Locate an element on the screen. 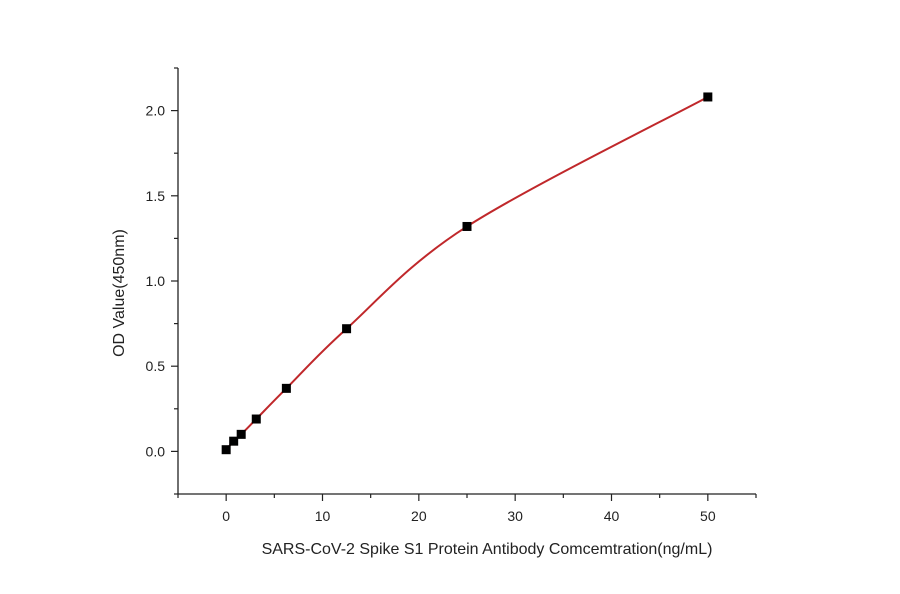  x-axis-ticks: 0 10 20 30 40 50 is located at coordinates (467, 509).